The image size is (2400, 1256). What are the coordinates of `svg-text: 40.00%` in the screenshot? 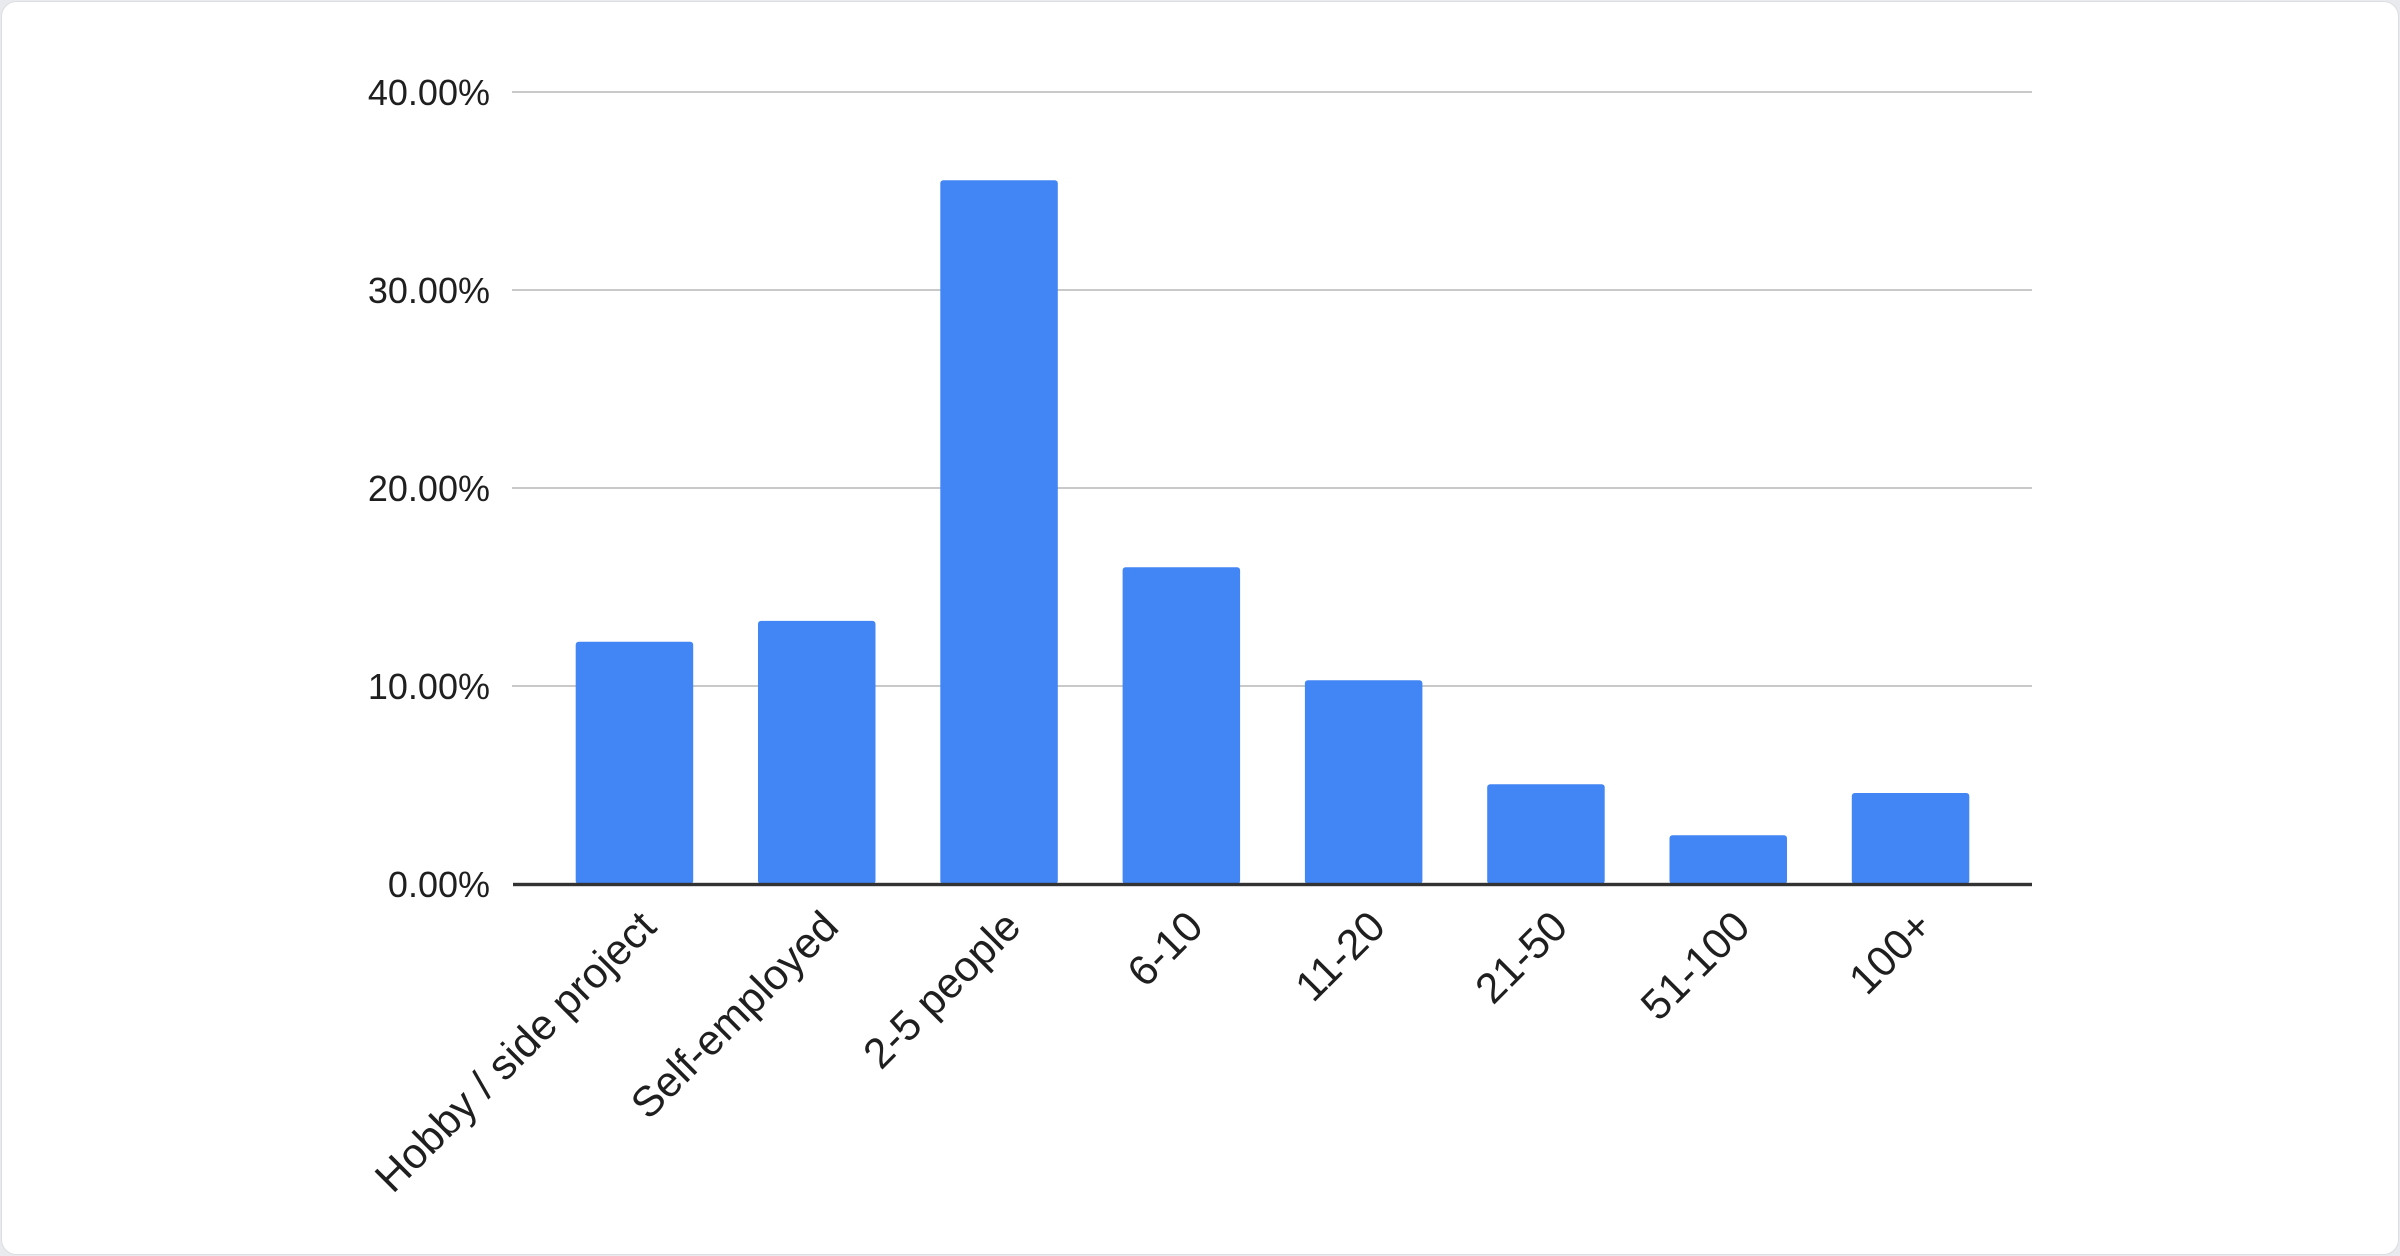 It's located at (429, 92).